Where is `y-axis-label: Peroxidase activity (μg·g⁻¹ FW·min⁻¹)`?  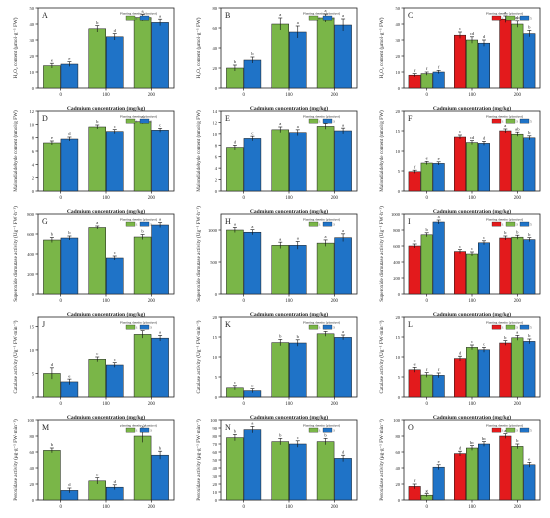 y-axis-label: Peroxidase activity (μg·g⁻¹ FW·min⁻¹) is located at coordinates (198, 460).